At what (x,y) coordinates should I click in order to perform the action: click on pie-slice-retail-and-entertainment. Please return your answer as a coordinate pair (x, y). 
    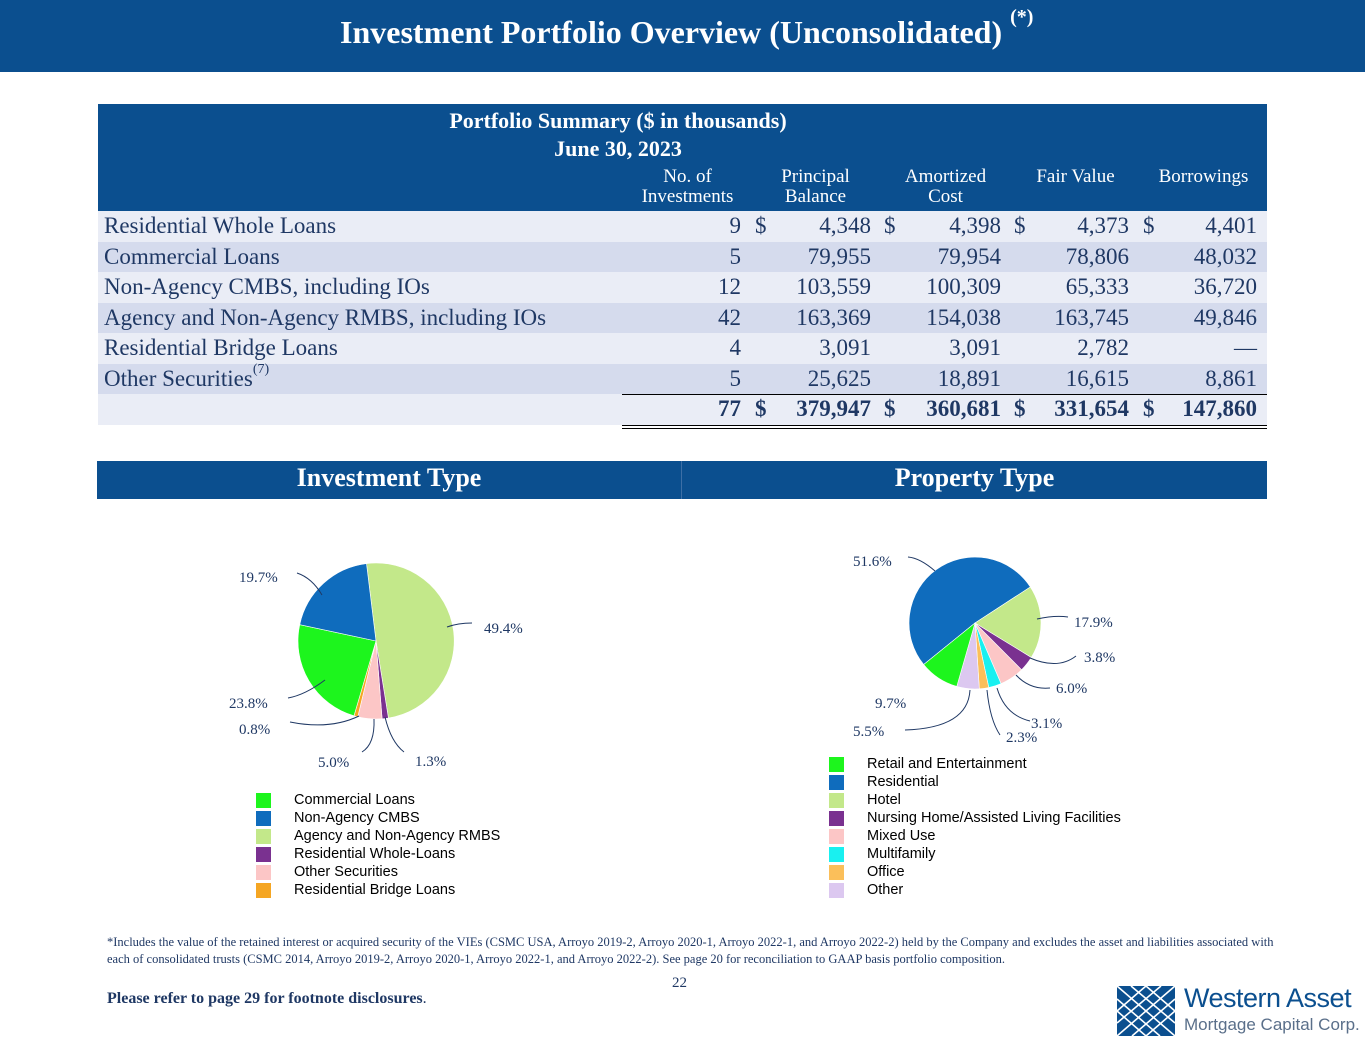
    Looking at the image, I should click on (949, 654).